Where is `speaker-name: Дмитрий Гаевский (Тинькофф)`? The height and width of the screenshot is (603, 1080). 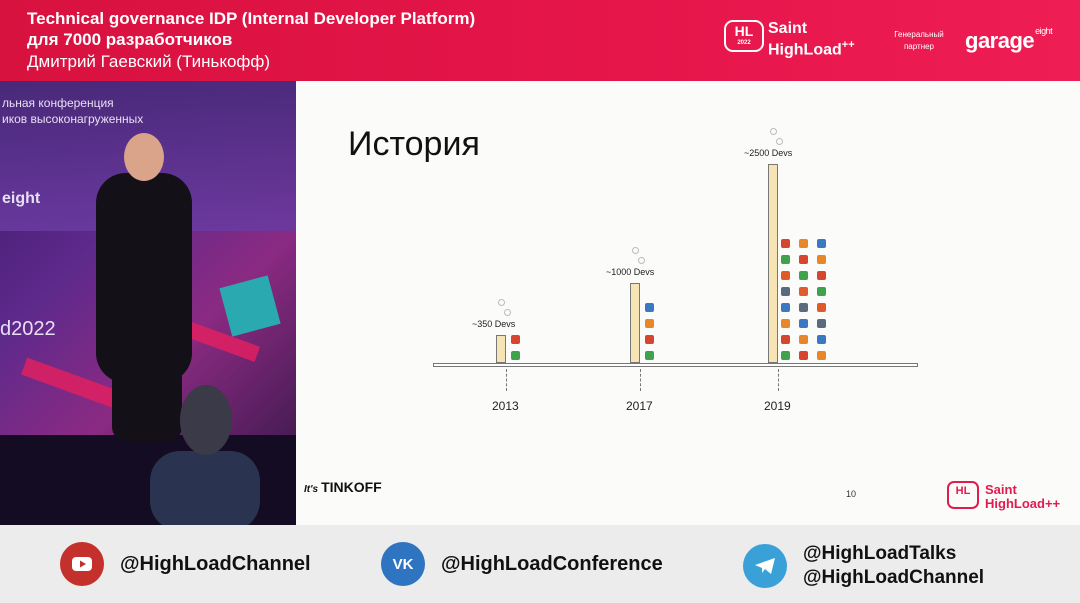 speaker-name: Дмитрий Гаевский (Тинькофф) is located at coordinates (149, 61).